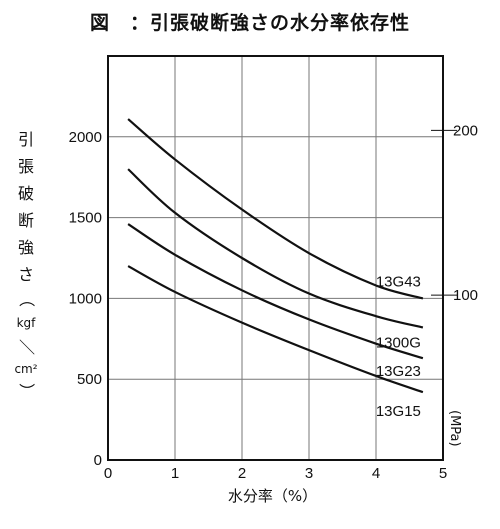 The width and height of the screenshot is (500, 529). What do you see at coordinates (108, 473) in the screenshot?
I see `x-tick-label: 0` at bounding box center [108, 473].